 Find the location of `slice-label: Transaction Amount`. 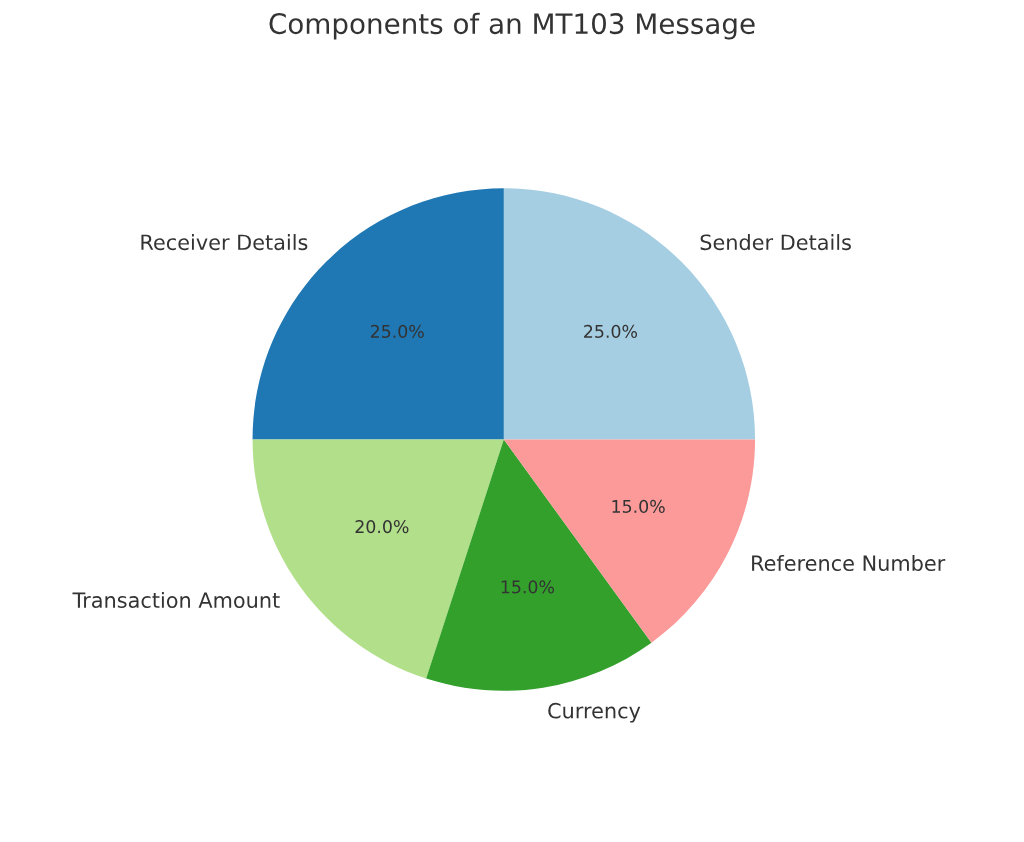

slice-label: Transaction Amount is located at coordinates (176, 600).